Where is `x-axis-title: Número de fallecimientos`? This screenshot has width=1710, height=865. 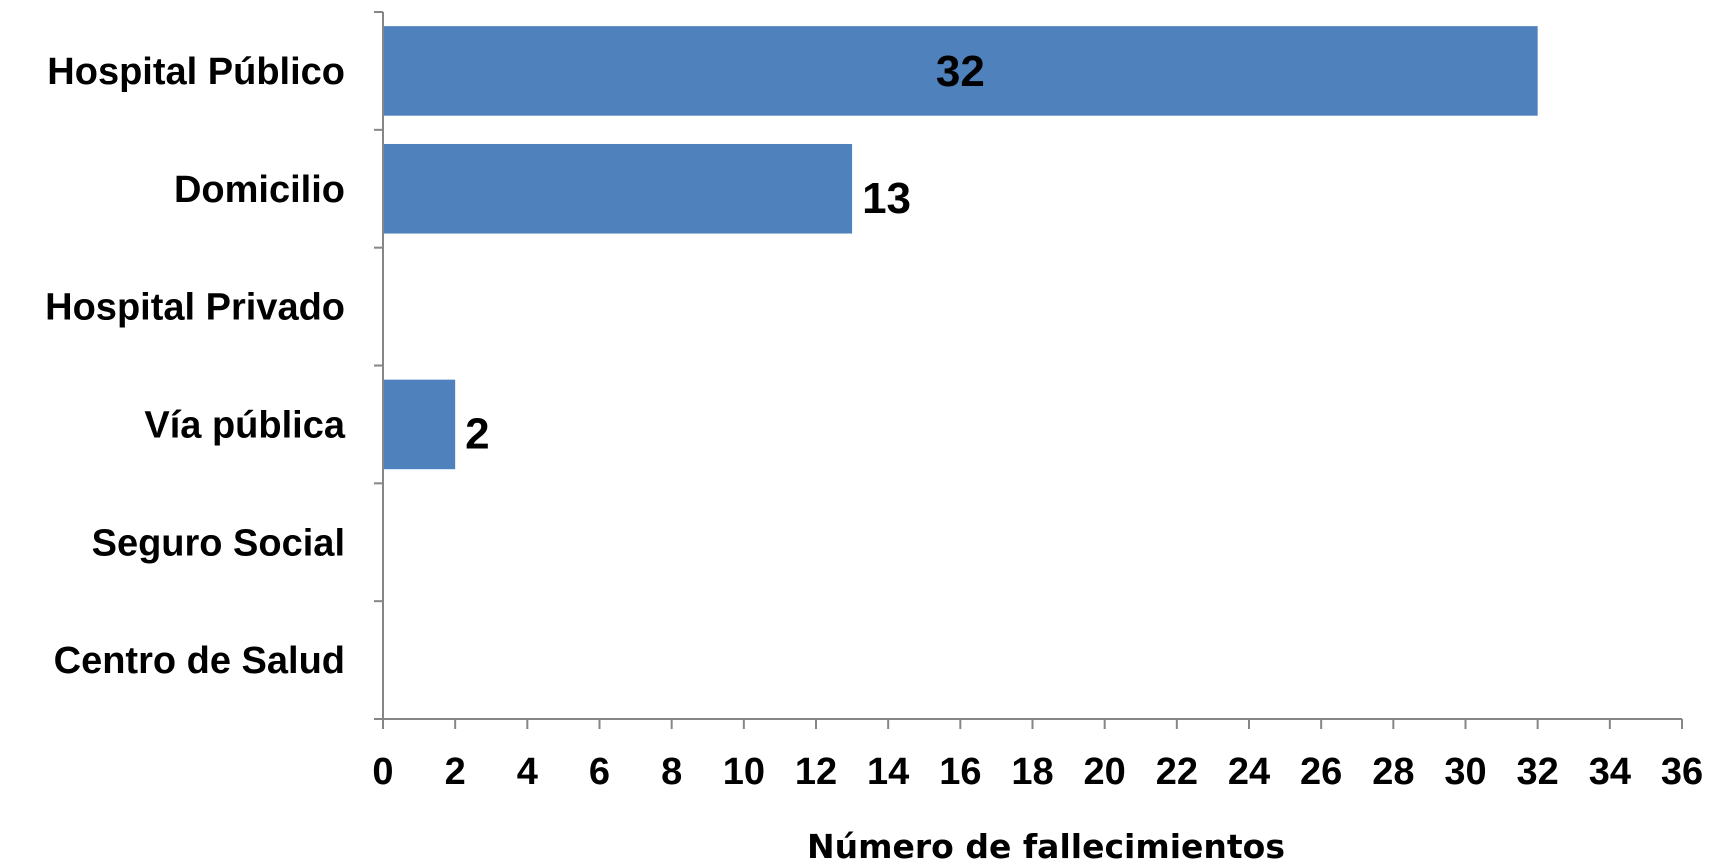
x-axis-title: Número de fallecimientos is located at coordinates (1046, 846).